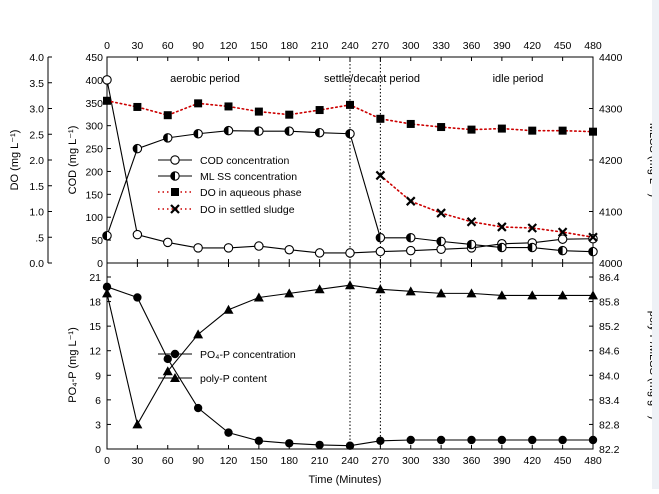 The image size is (659, 494). I want to click on x-tick-label-top-14: 420, so click(532, 46).